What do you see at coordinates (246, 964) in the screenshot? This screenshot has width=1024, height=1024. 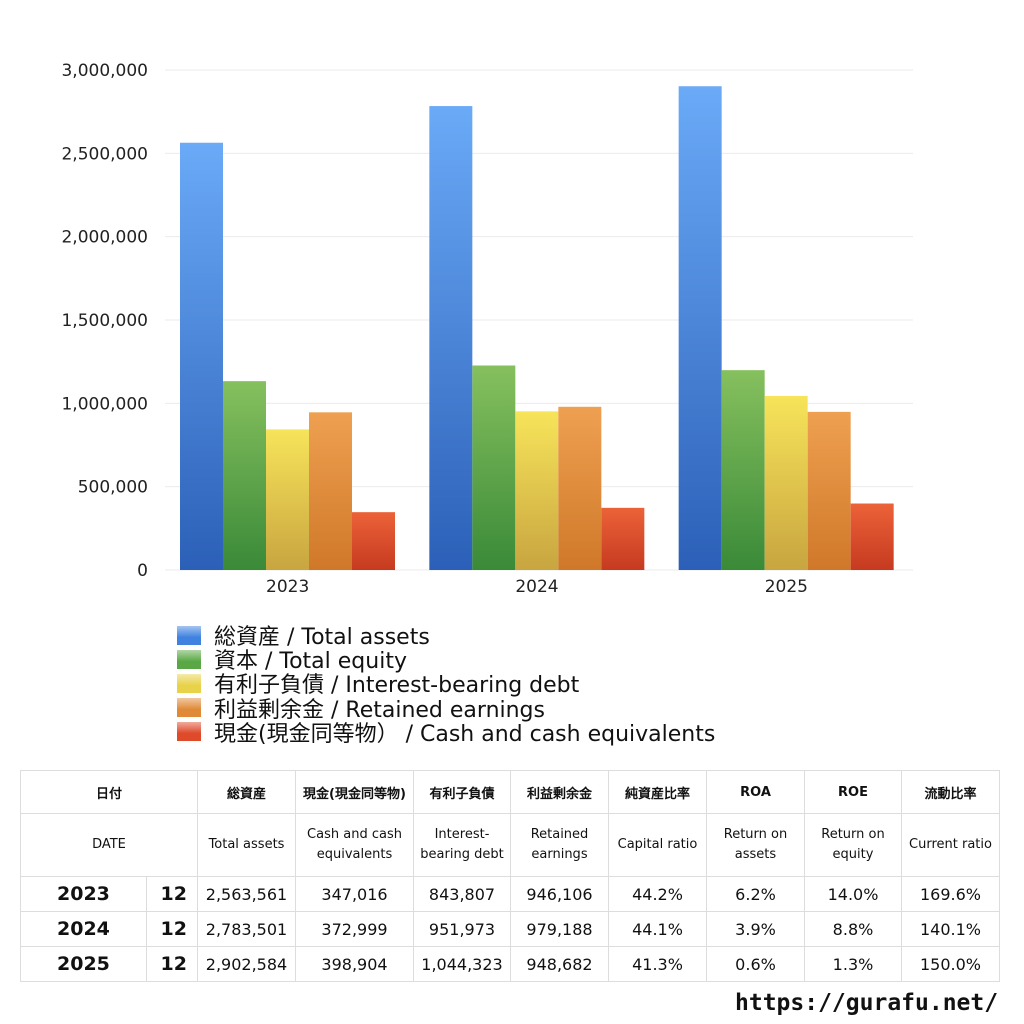 I see `table-cell: 2,902,584` at bounding box center [246, 964].